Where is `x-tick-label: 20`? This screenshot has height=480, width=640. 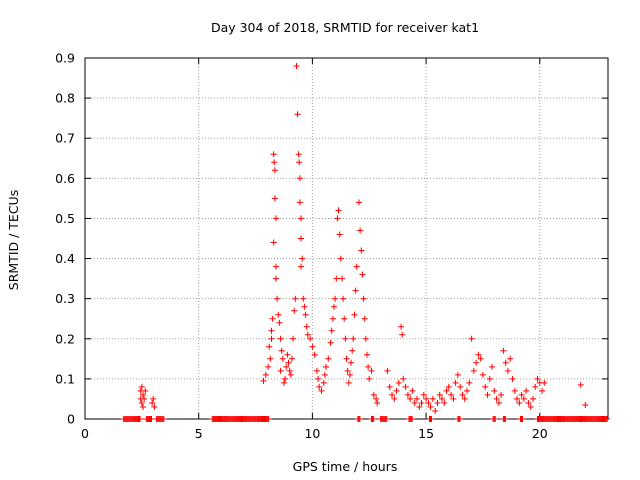
x-tick-label: 20 is located at coordinates (540, 433).